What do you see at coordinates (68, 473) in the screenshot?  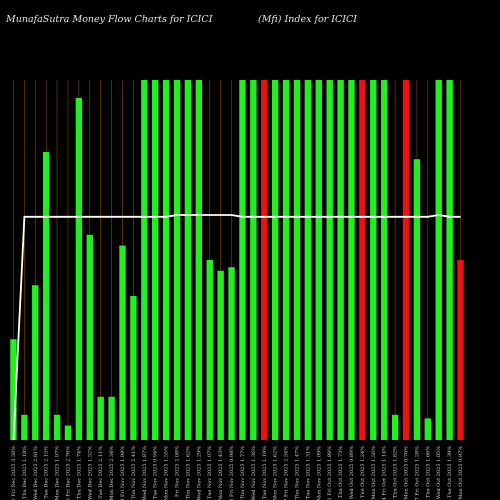 I see `x-tick-label: 05 Fri Dec 2025 2.76%` at bounding box center [68, 473].